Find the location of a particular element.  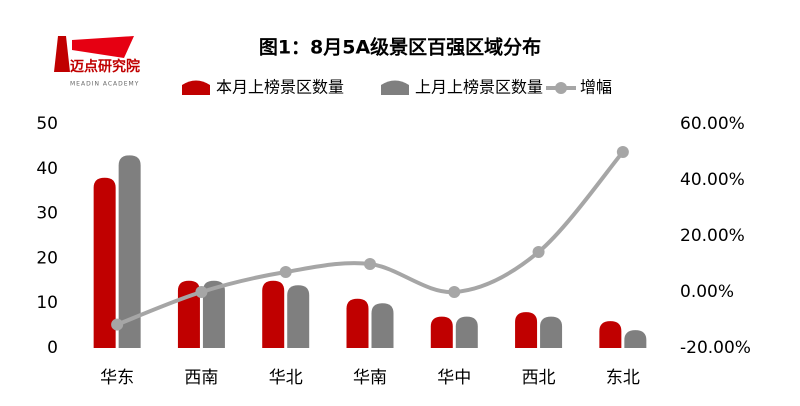

y-tick-label: 40 is located at coordinates (47, 169).